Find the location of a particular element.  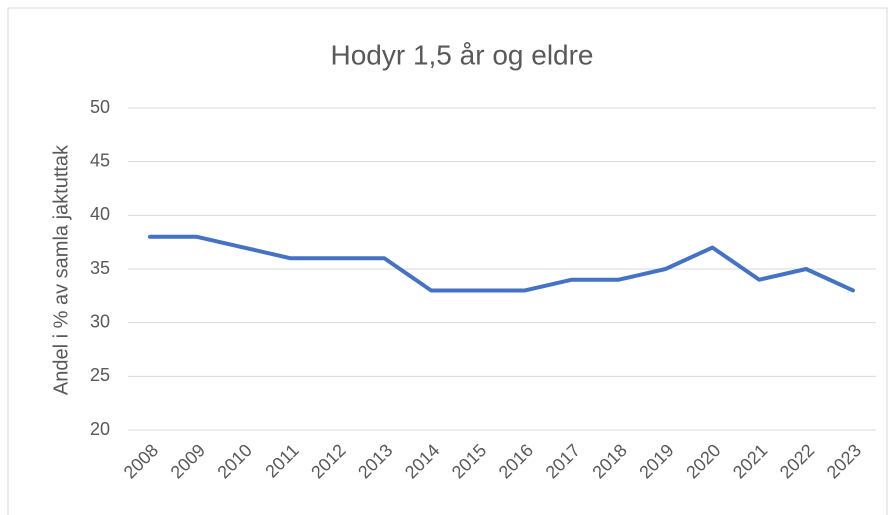

y-tick-label: 40 is located at coordinates (100, 214).